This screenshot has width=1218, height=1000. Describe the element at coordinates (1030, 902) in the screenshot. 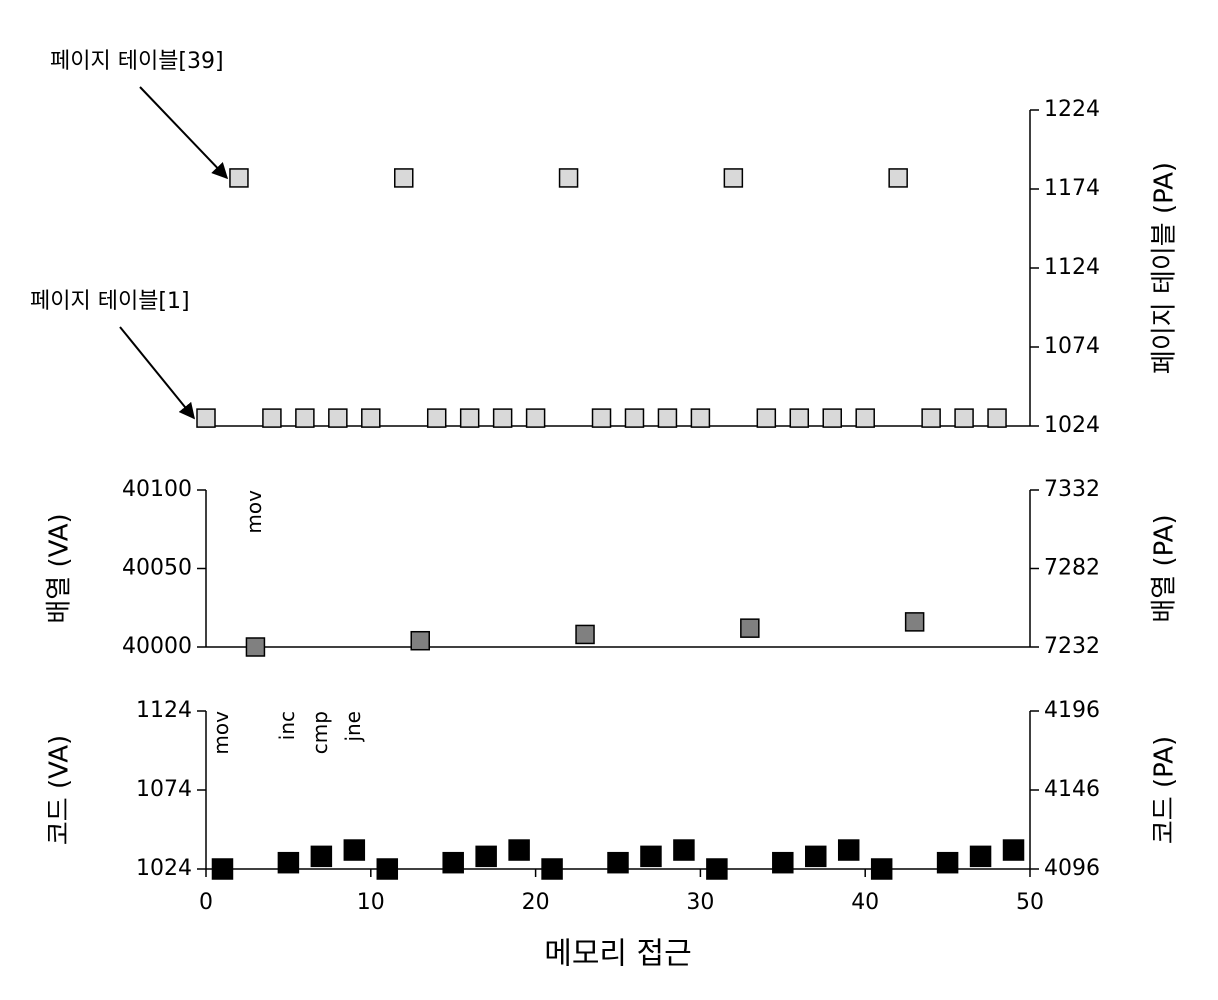

I see `x-tick-label: 50` at that location.